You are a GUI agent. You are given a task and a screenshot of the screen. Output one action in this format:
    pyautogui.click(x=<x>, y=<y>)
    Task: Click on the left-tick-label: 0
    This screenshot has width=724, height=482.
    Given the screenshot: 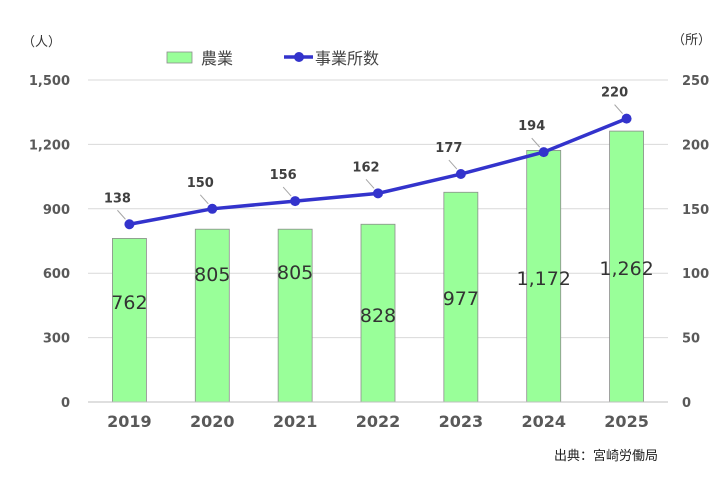 What is the action you would take?
    pyautogui.click(x=65, y=403)
    